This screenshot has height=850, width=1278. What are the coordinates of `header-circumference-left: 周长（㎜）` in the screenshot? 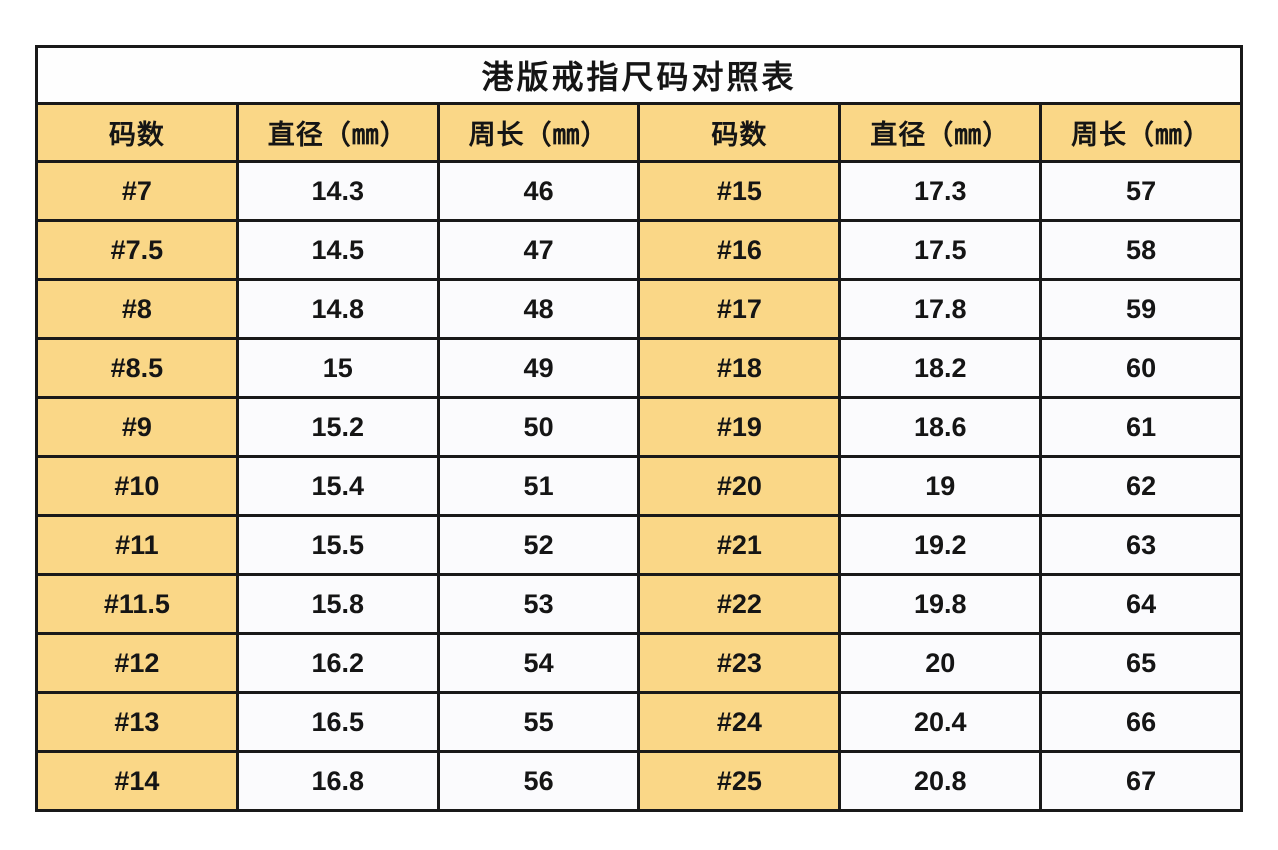 It's located at (538, 132).